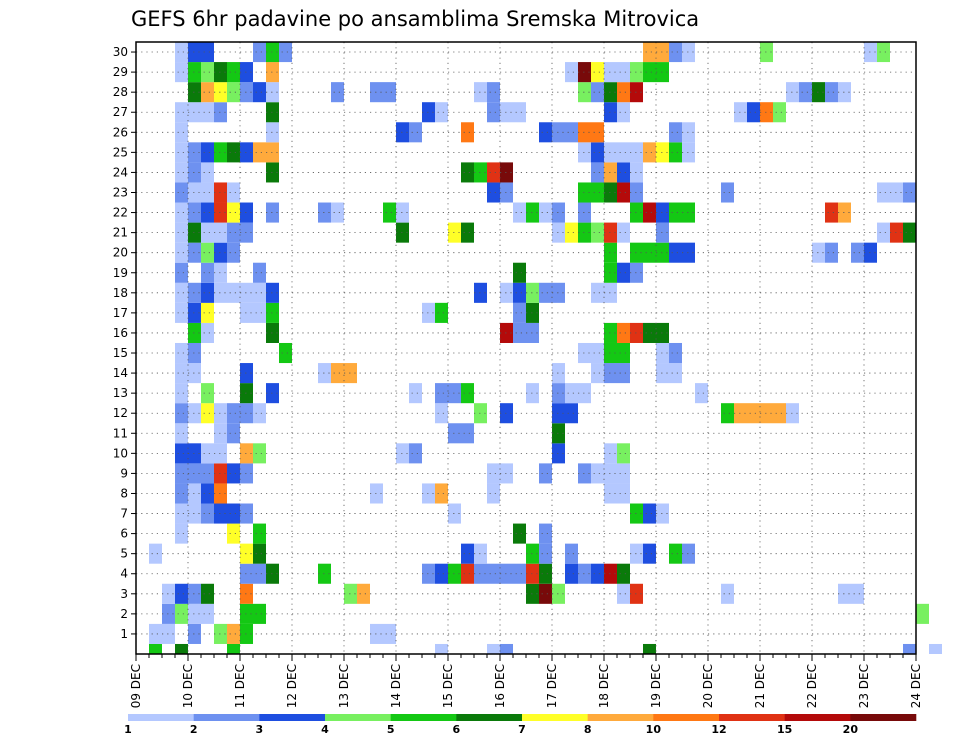  I want to click on x-tick-label: 22 DEC, so click(812, 686).